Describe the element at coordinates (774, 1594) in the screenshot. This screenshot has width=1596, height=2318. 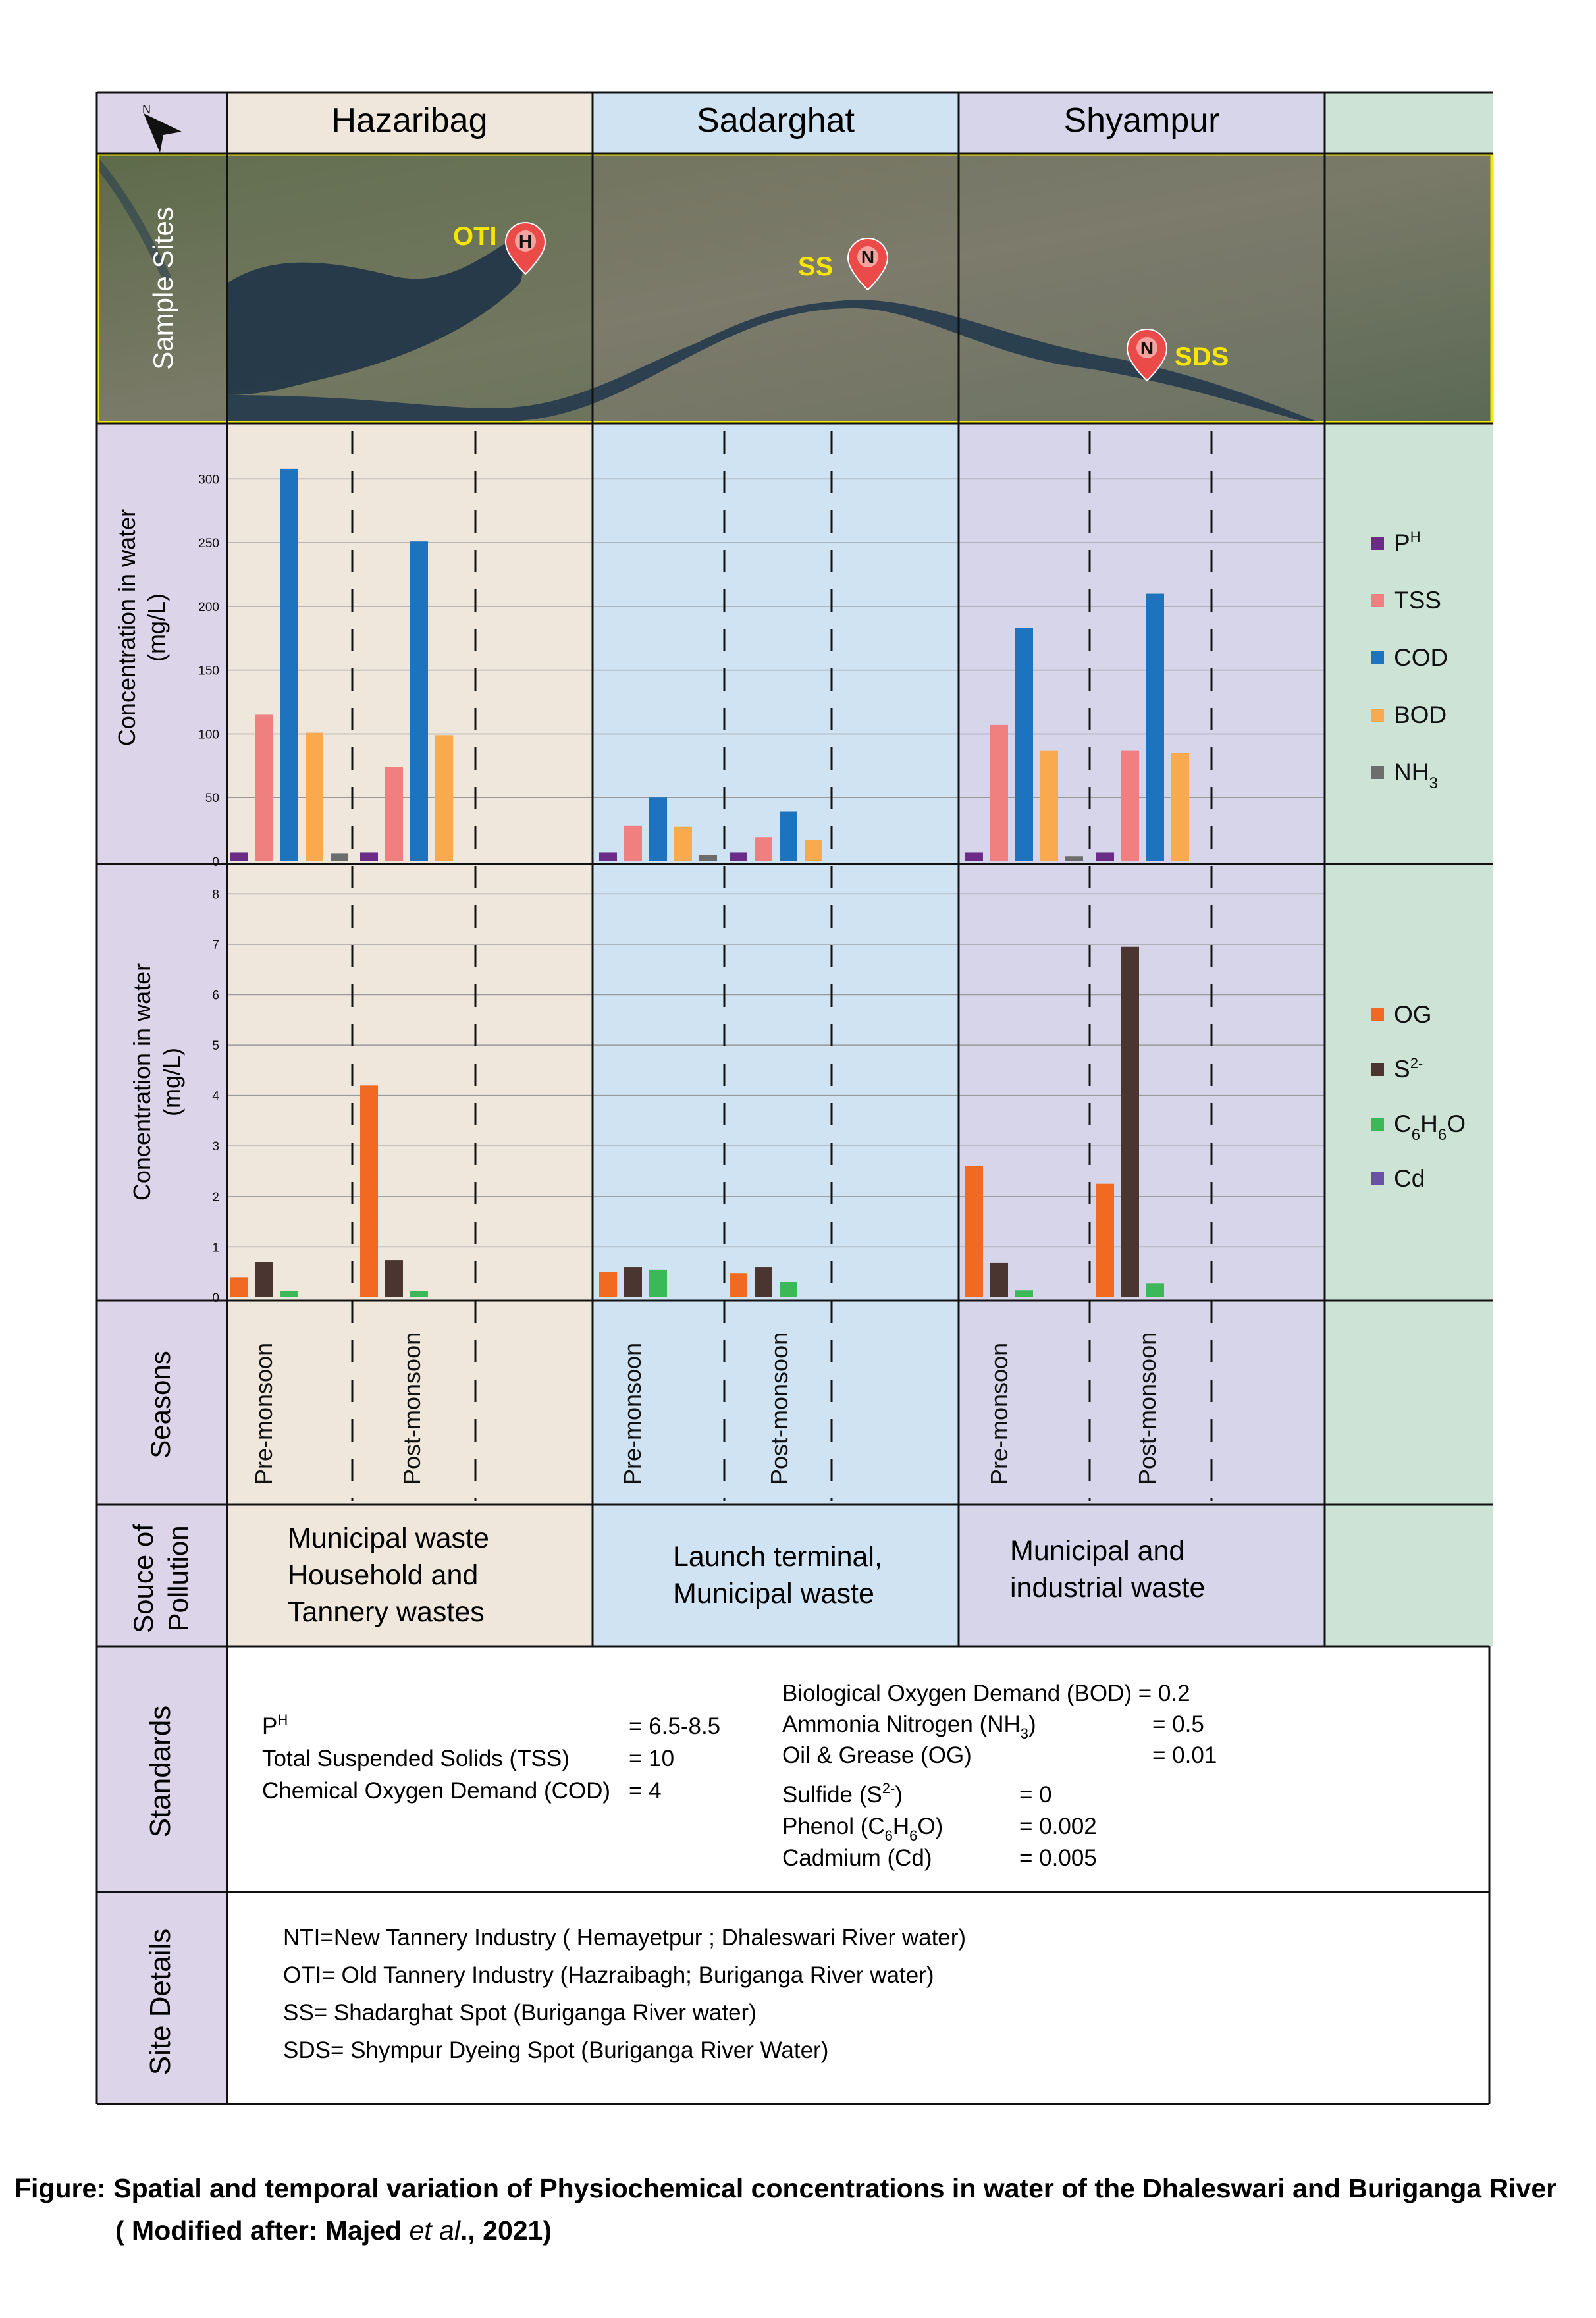
I see `svg-text: Municipal waste` at that location.